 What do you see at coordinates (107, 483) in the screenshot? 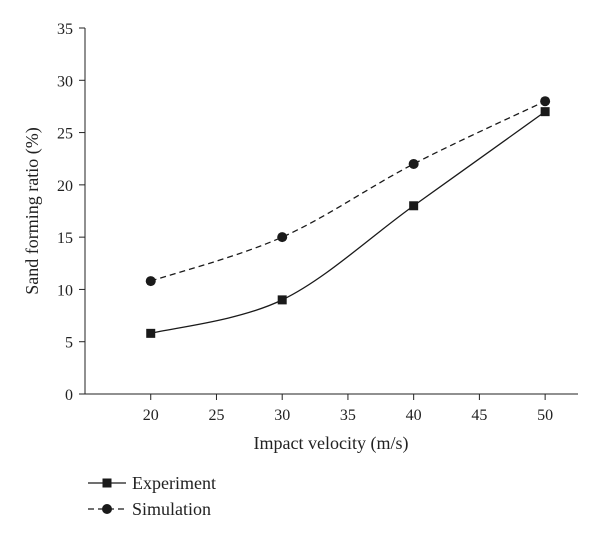
I see `legend-marker-square` at bounding box center [107, 483].